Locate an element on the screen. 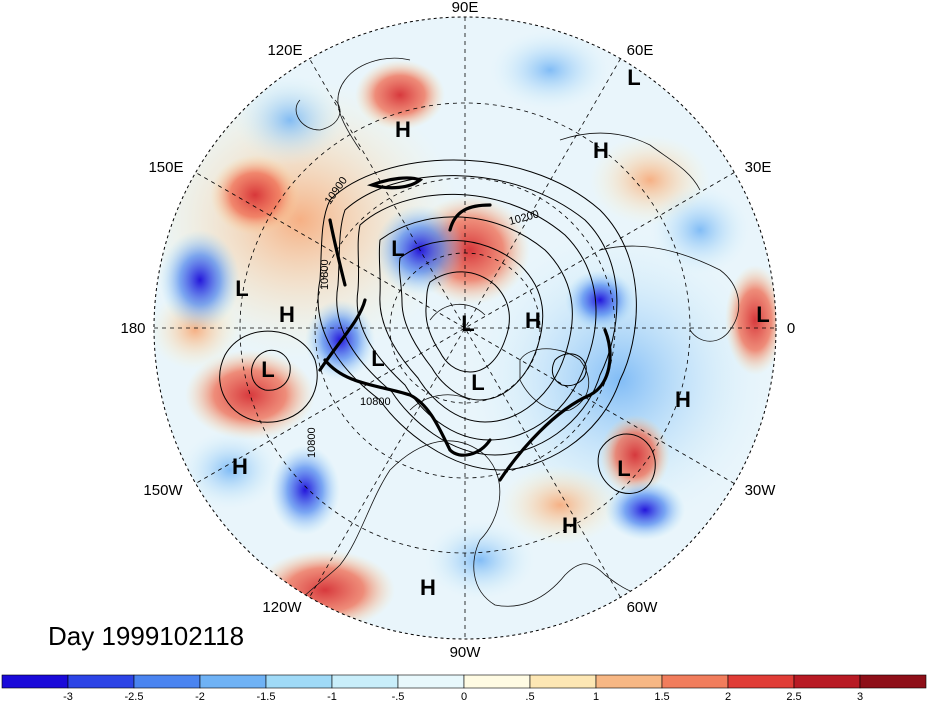 This screenshot has height=702, width=928. colorbar: -3 -2.5 -2 -1.5 -1 -.5 0 .5 1 1.5 2 2.5 3 is located at coordinates (464, 688).